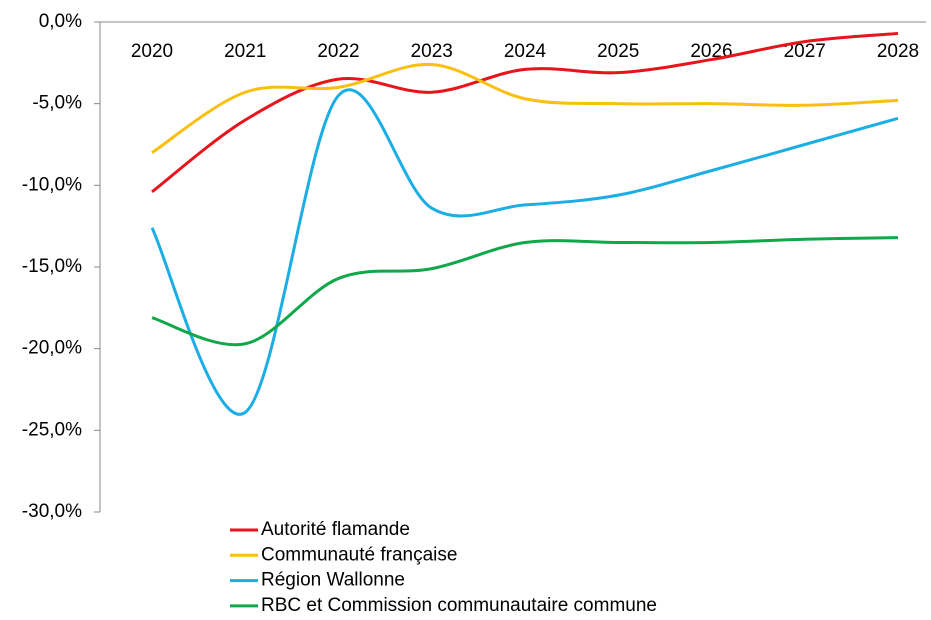  What do you see at coordinates (359, 554) in the screenshot?
I see `legend-label: Communauté française` at bounding box center [359, 554].